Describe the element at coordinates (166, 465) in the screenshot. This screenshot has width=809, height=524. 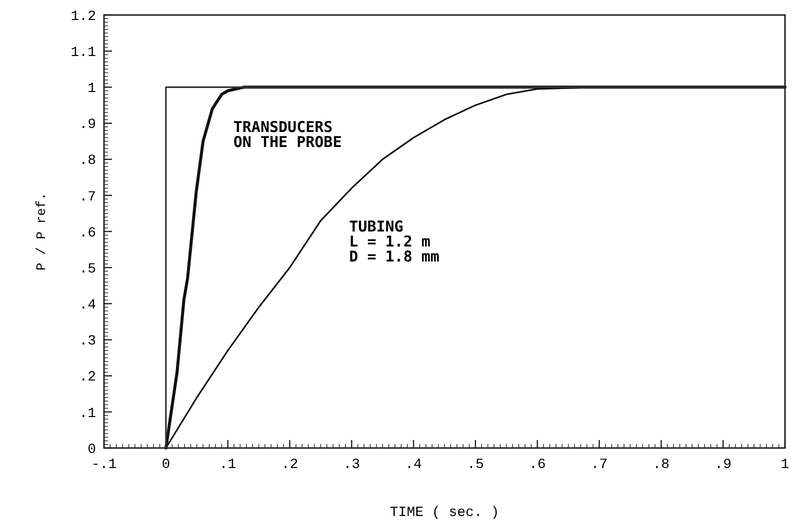
I see `x-tick-label: 0` at that location.